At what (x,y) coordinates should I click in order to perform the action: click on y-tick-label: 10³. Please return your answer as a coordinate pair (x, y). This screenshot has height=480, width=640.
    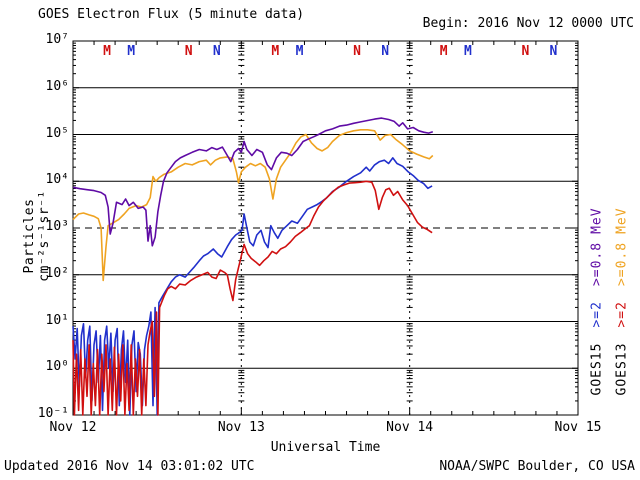
    Looking at the image, I should click on (57, 226).